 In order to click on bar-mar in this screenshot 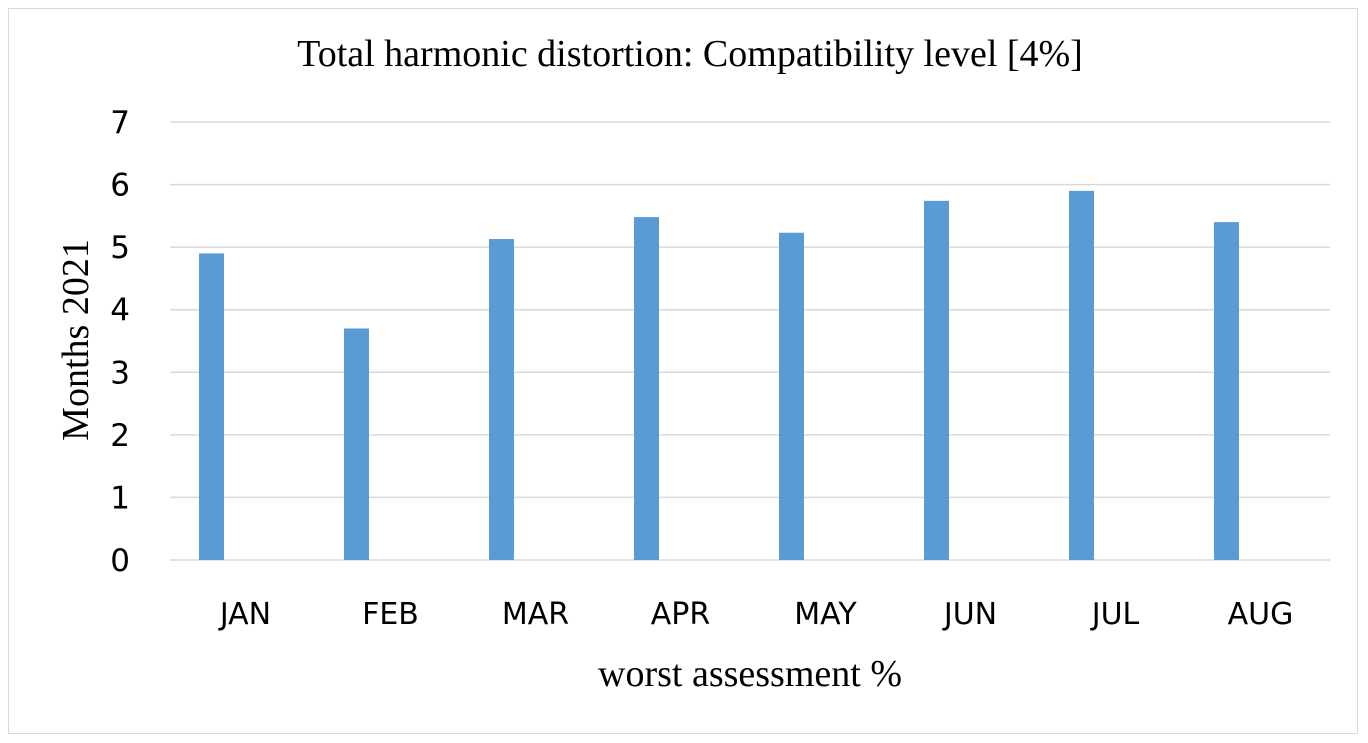, I will do `click(501, 399)`.